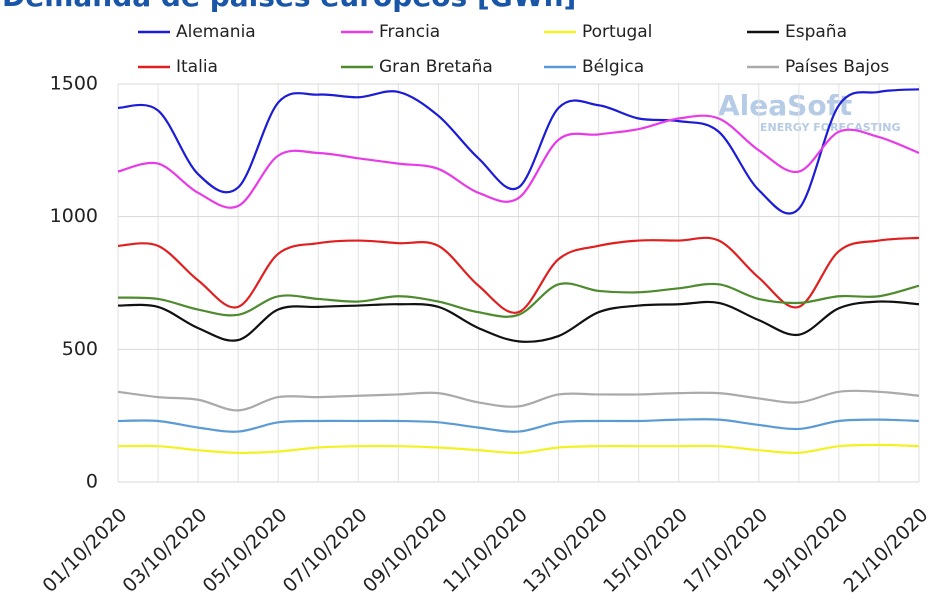 The height and width of the screenshot is (595, 944). What do you see at coordinates (816, 32) in the screenshot?
I see `legend-label: España` at bounding box center [816, 32].